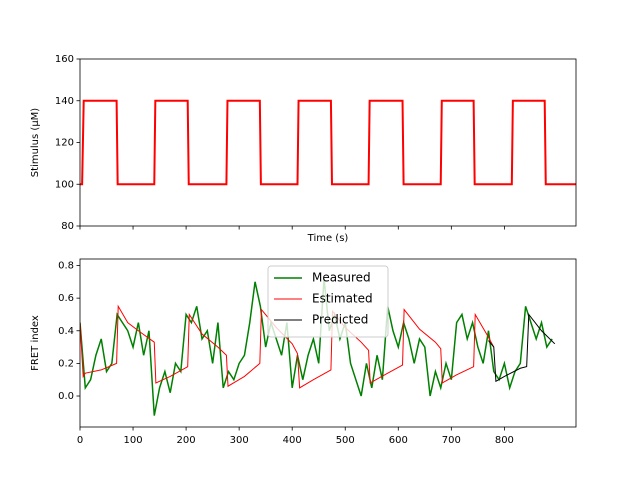 Image resolution: width=640 pixels, height=480 pixels. Describe the element at coordinates (186, 440) in the screenshot. I see `x-tick-label: 200` at that location.